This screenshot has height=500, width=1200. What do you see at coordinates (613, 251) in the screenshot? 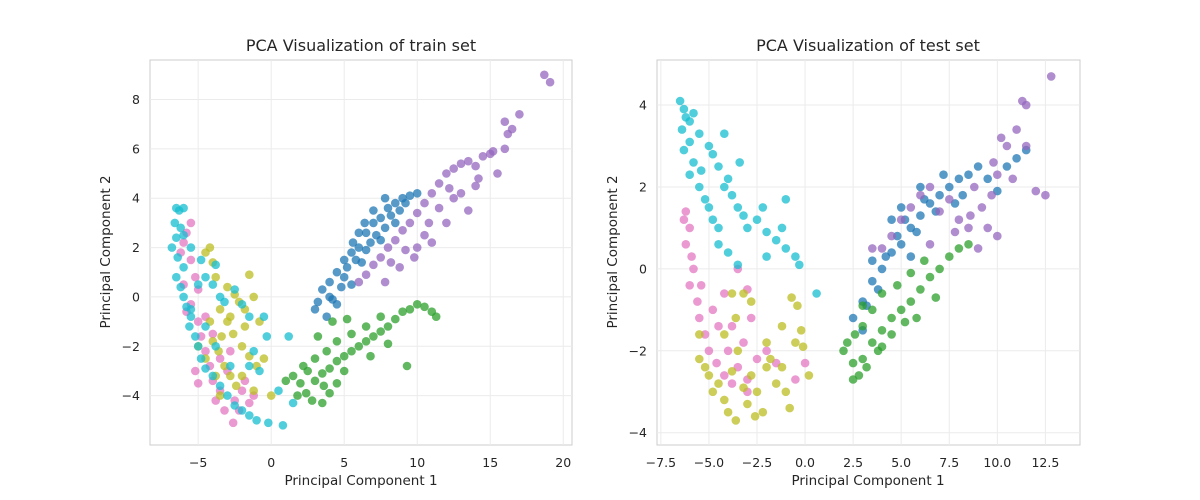
I see `test-y-axis-label: Principal Component 2` at bounding box center [613, 251].